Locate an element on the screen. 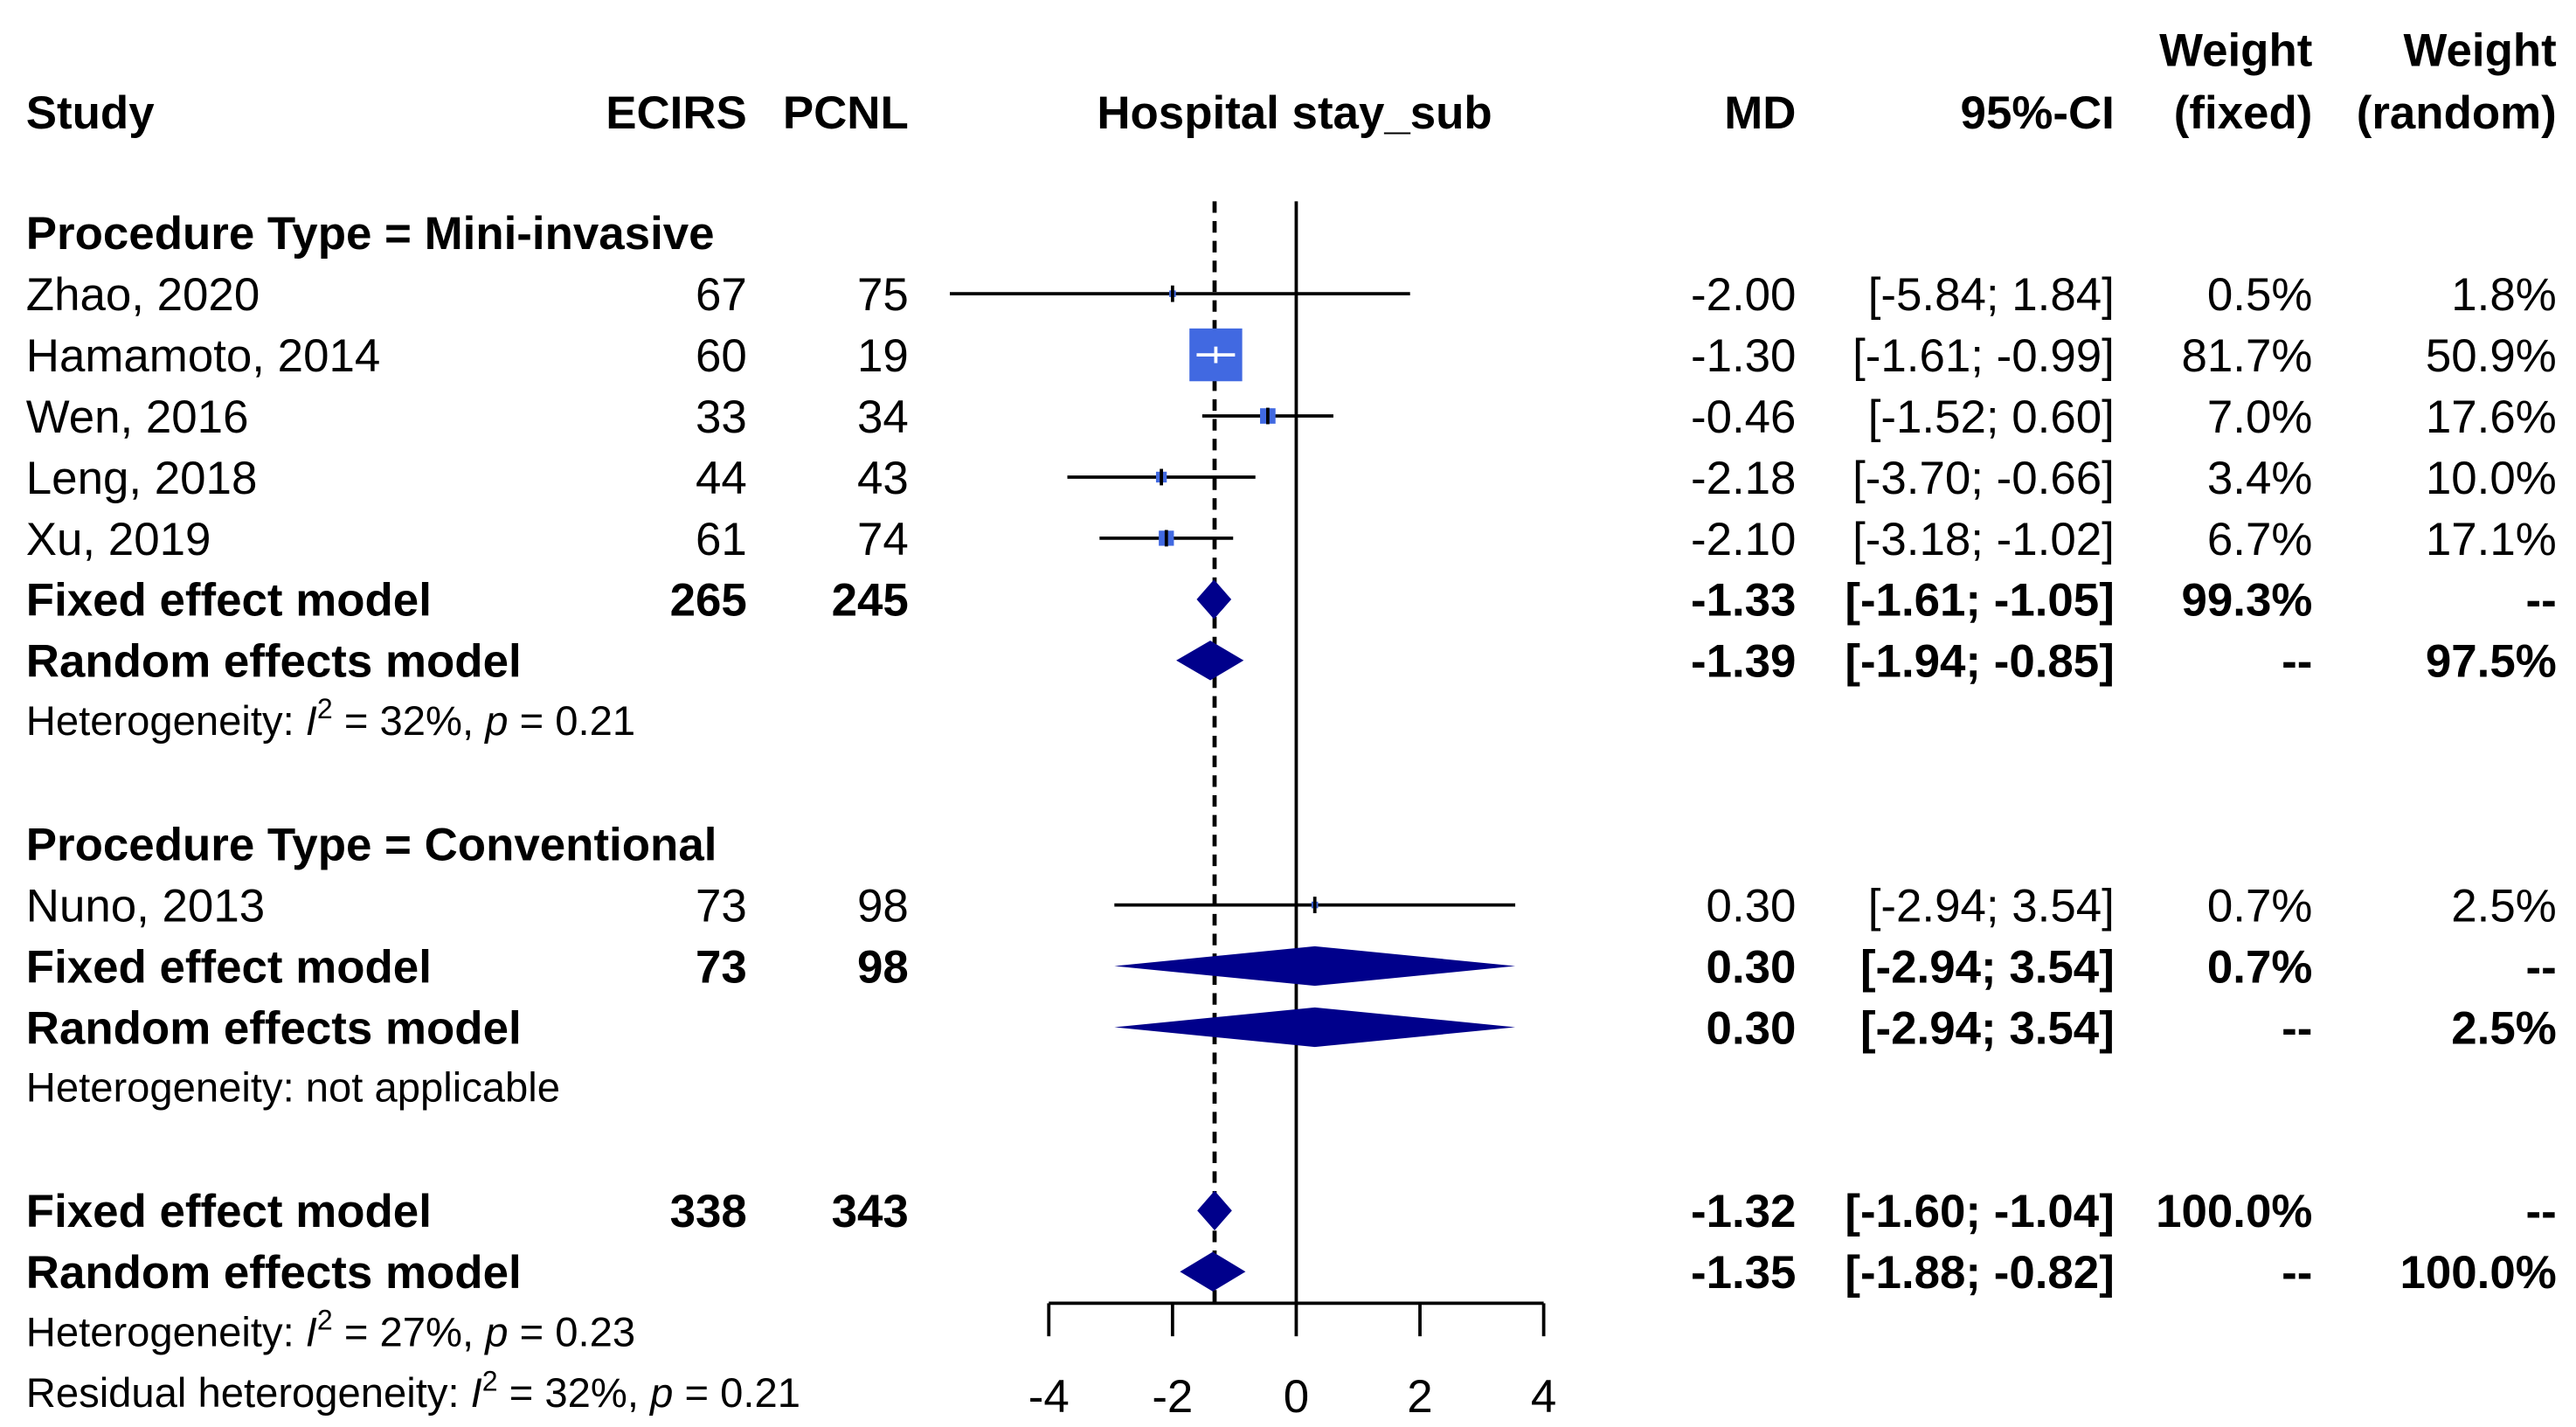  heterogeneity-text: Heterogeneity: I2 = 27%, p = 0.23 is located at coordinates (330, 1329).